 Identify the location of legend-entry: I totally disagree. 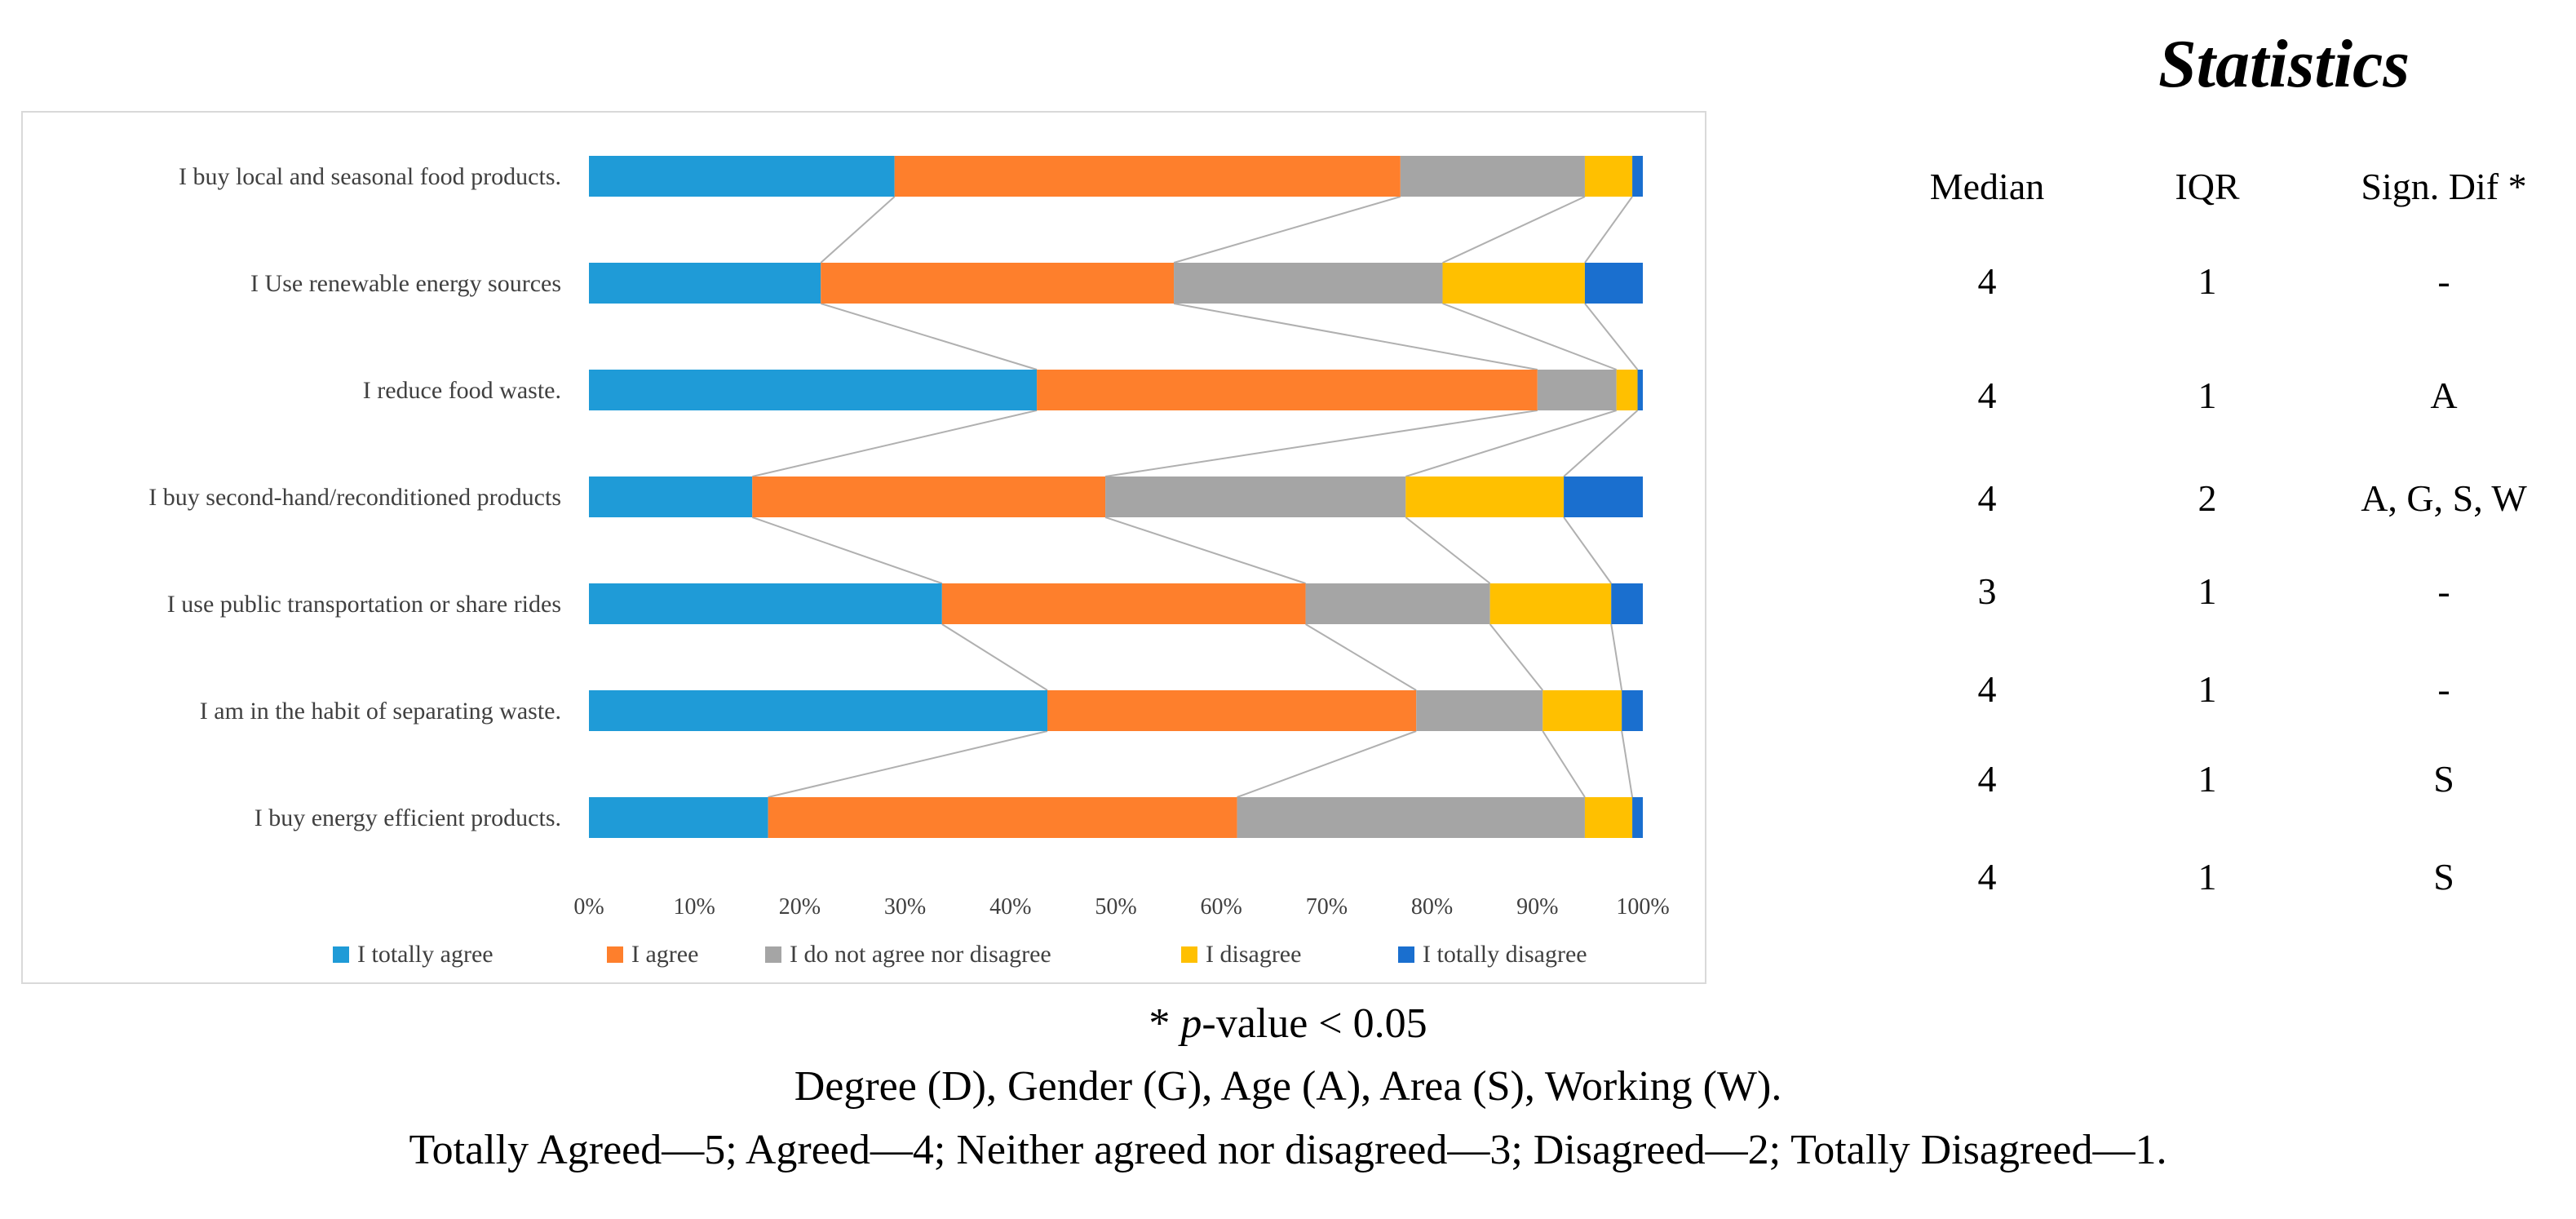
(1505, 954).